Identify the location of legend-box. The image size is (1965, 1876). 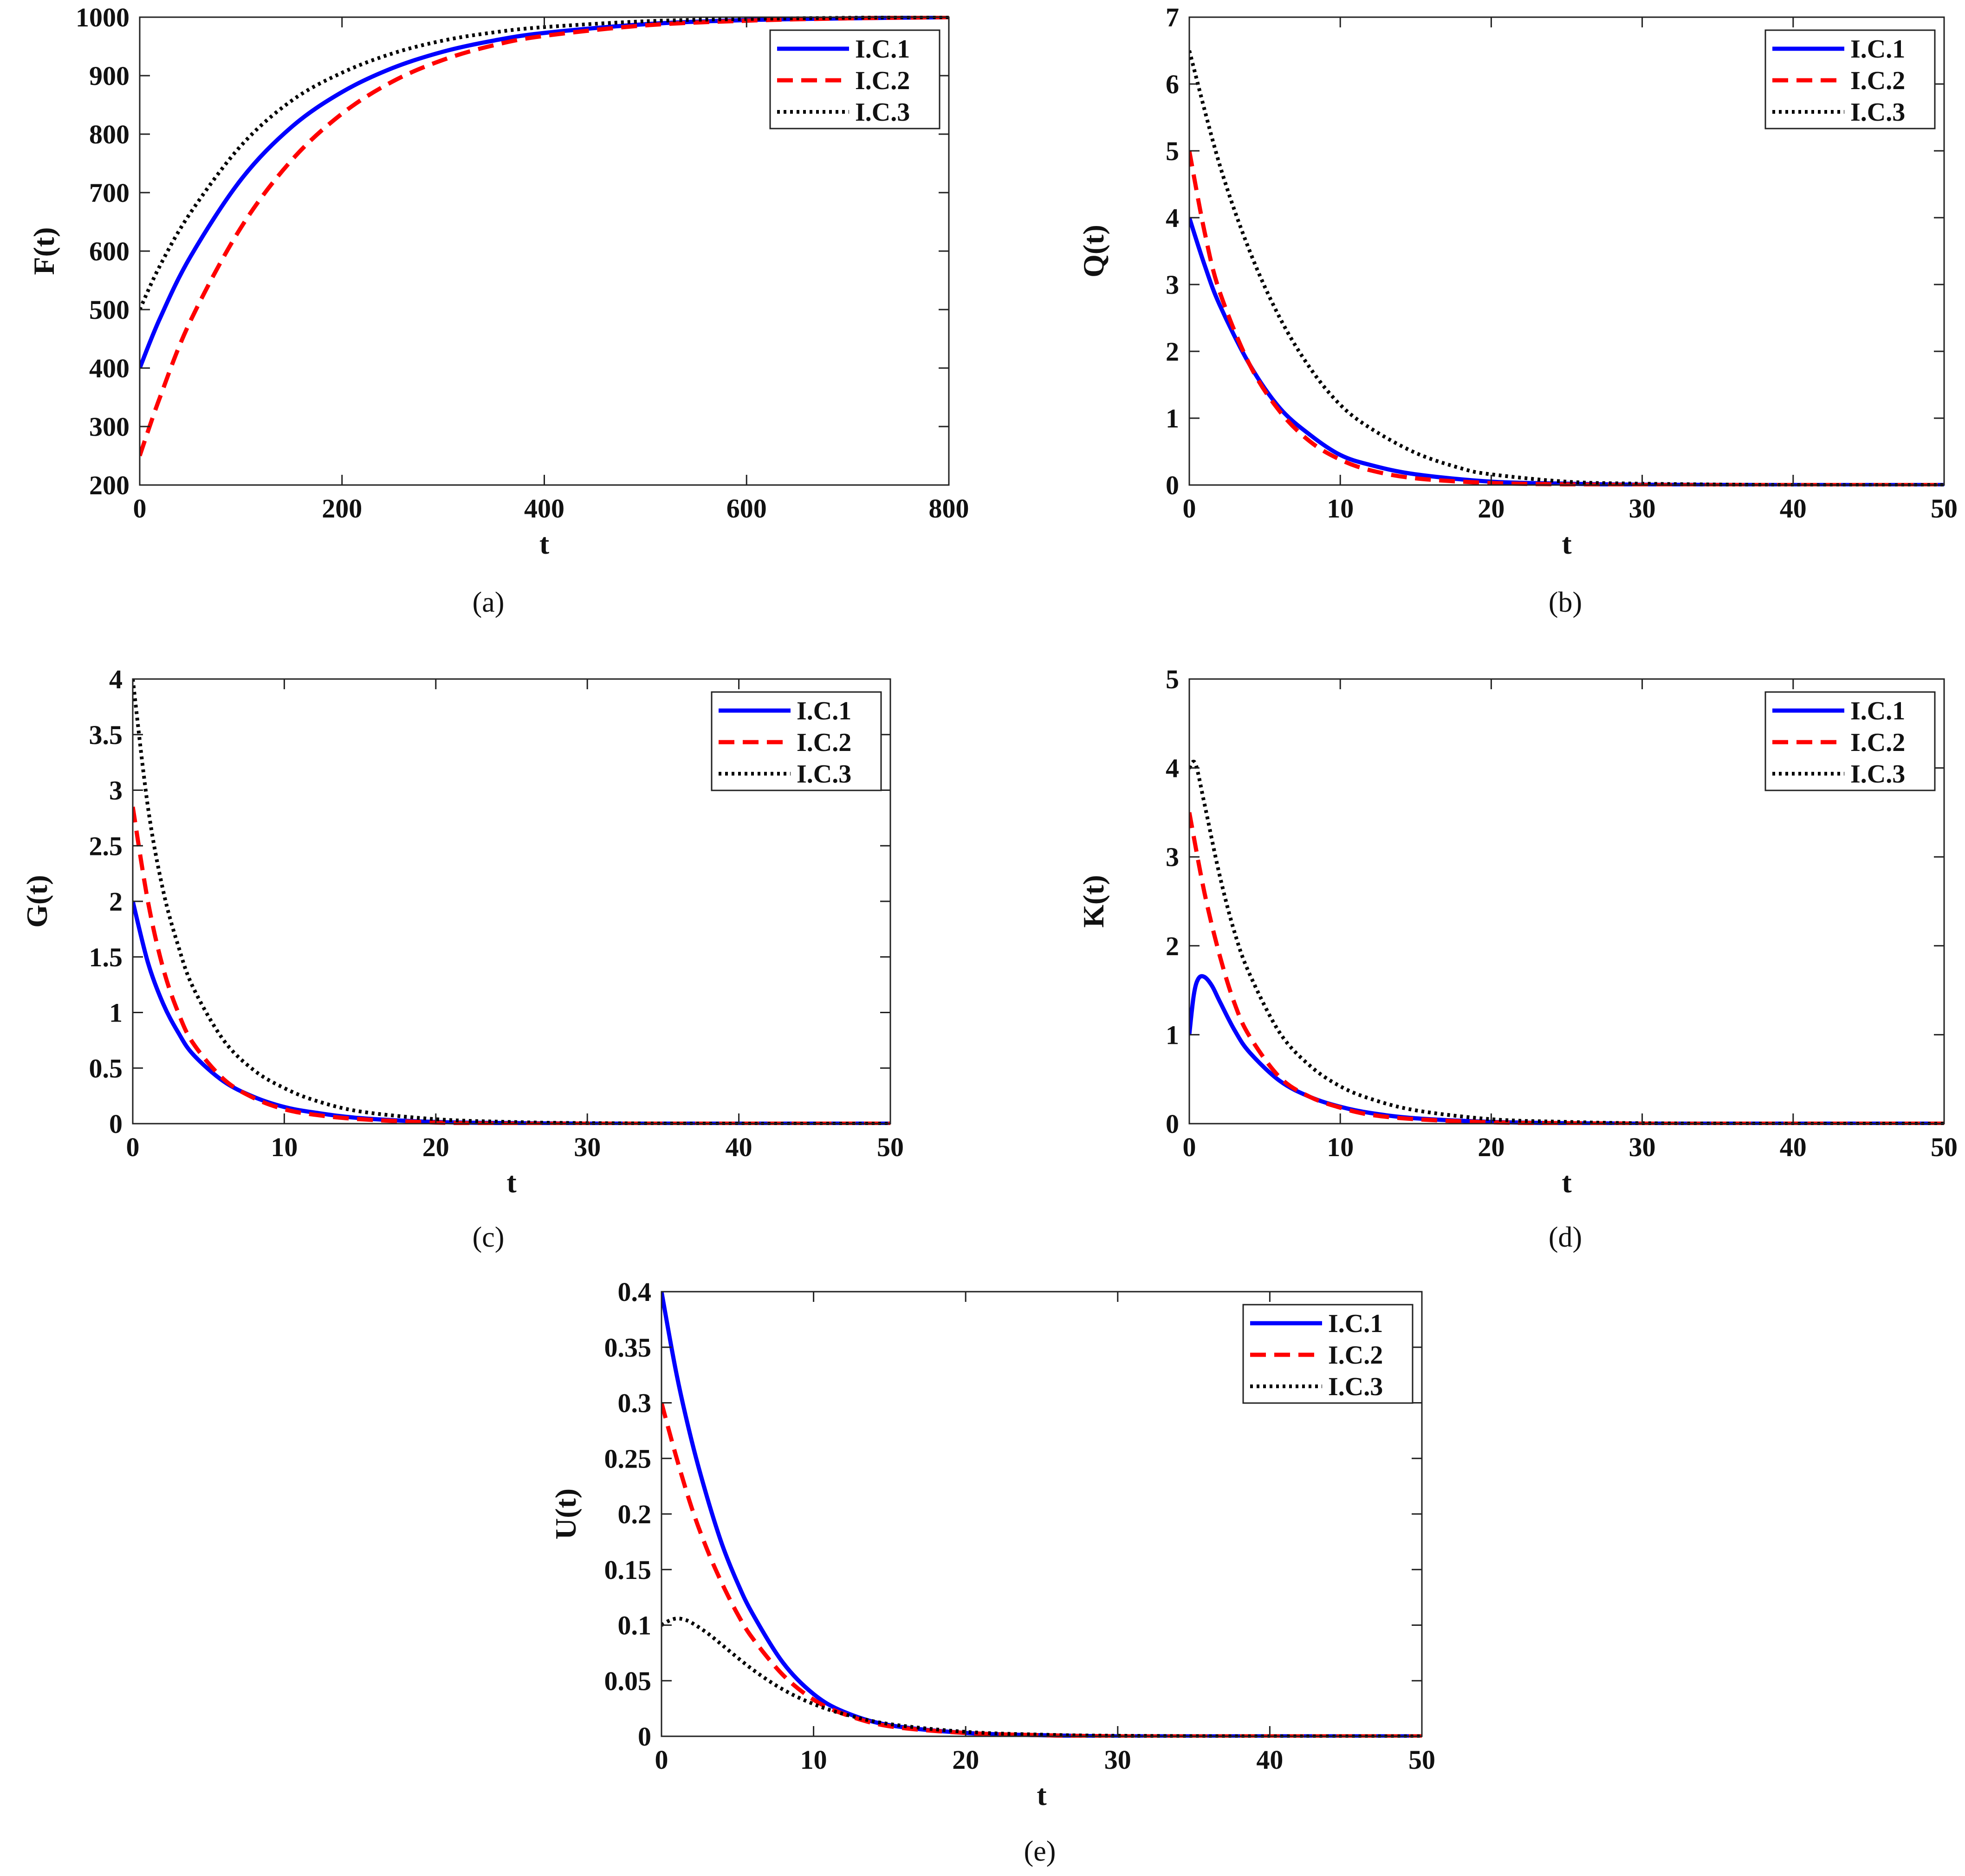
(1328, 1354).